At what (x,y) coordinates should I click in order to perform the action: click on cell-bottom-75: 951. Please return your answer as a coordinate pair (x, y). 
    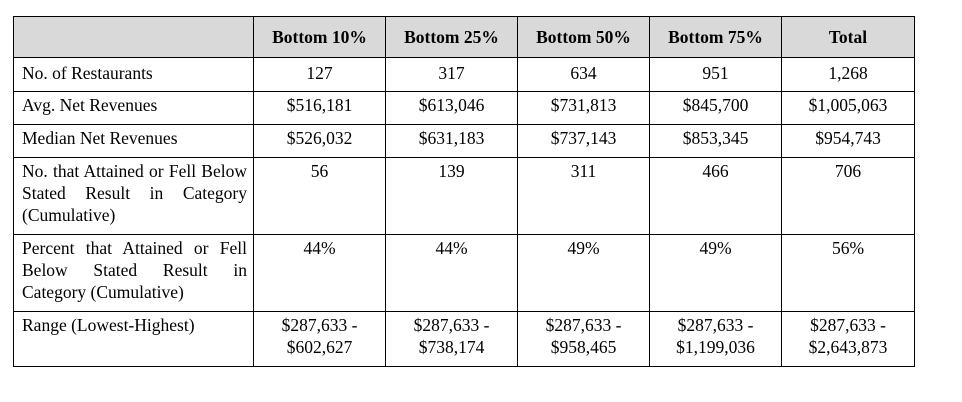
    Looking at the image, I should click on (715, 74).